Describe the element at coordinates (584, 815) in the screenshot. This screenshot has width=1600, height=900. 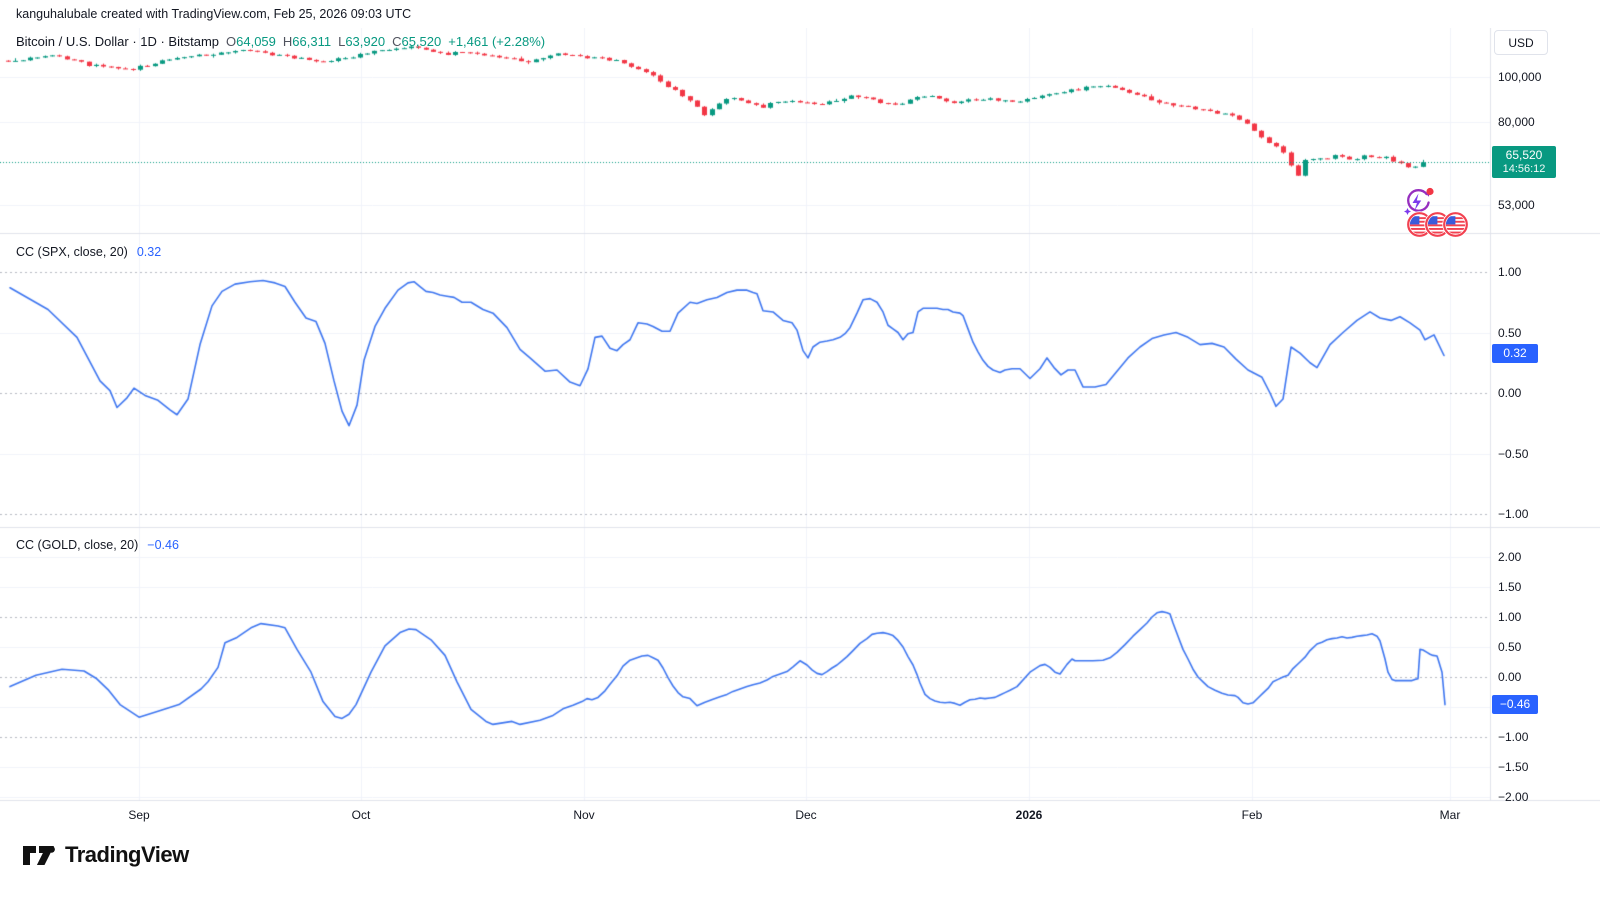
I see `time-axis-label: Nov` at that location.